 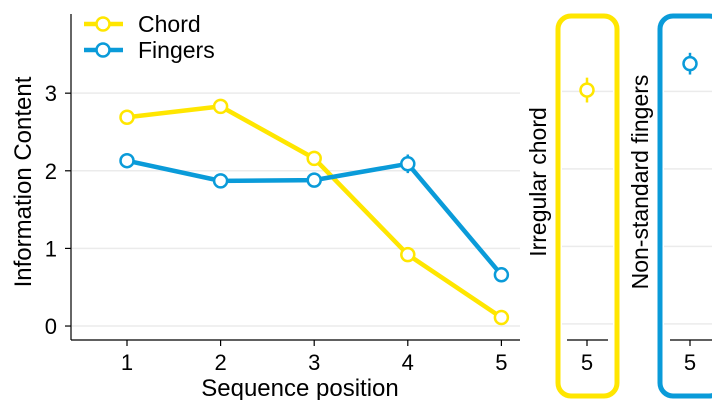 What do you see at coordinates (103, 24) in the screenshot?
I see `legend-marker-chord` at bounding box center [103, 24].